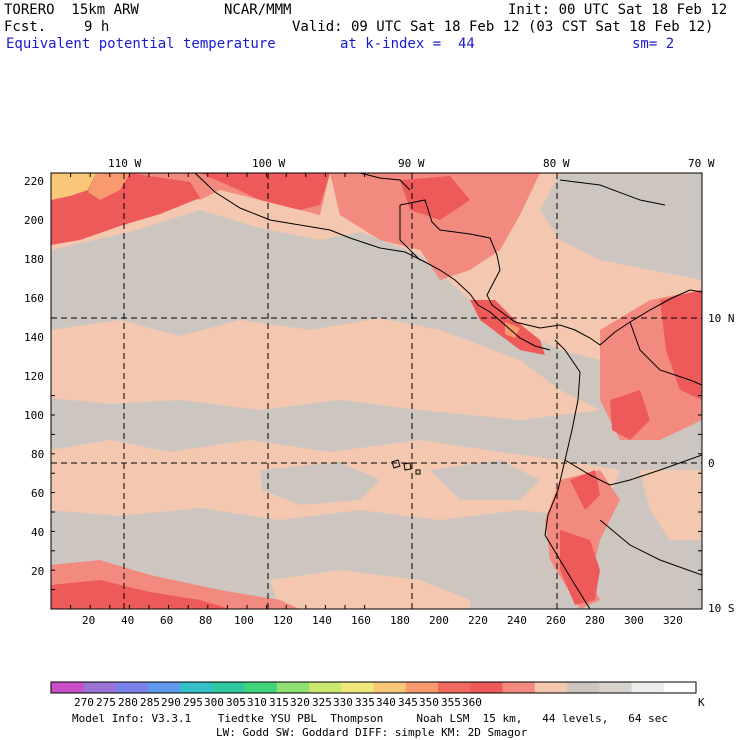 This screenshot has height=740, width=740. I want to click on shade-central-america-red, so click(435, 198).